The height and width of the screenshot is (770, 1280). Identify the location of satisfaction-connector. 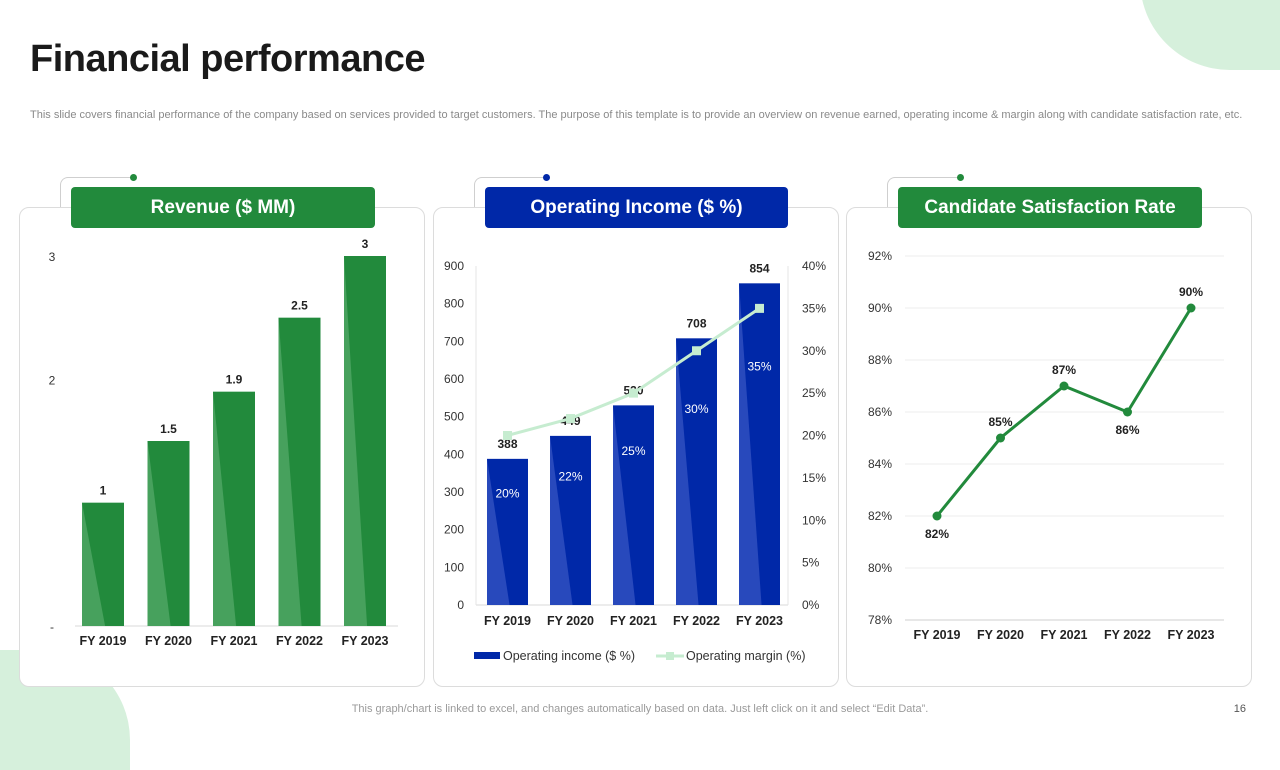
(925, 193).